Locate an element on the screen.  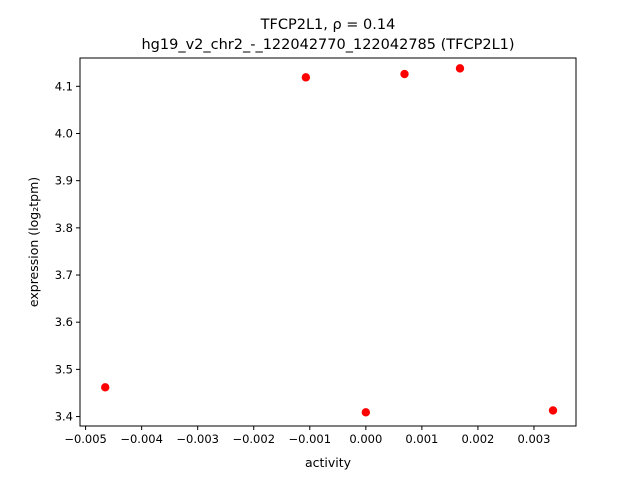
x-axis-label: activity is located at coordinates (328, 462).